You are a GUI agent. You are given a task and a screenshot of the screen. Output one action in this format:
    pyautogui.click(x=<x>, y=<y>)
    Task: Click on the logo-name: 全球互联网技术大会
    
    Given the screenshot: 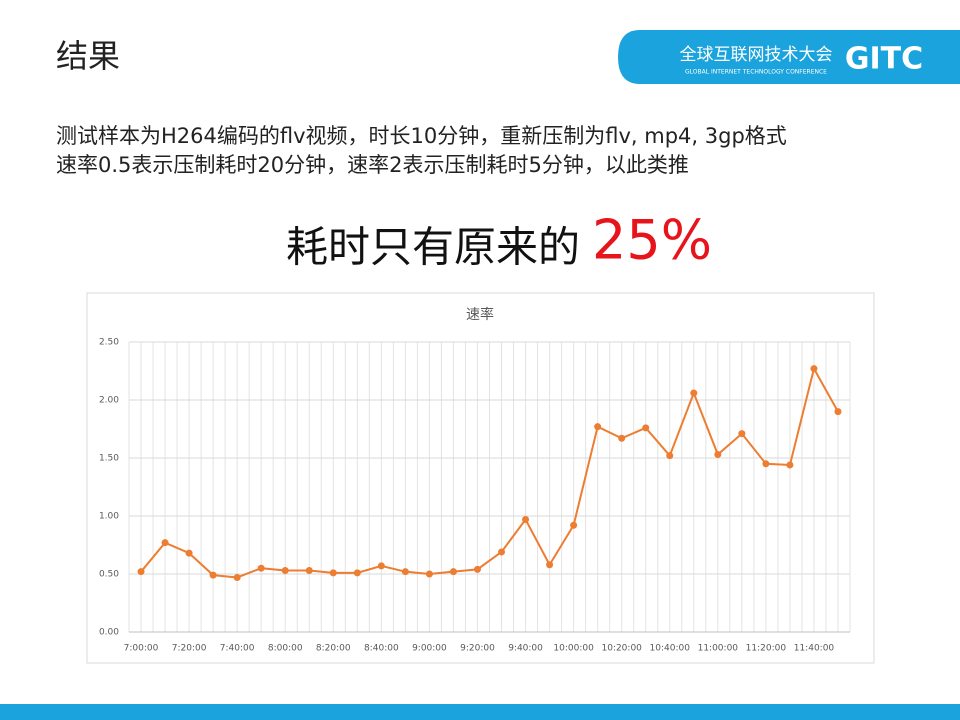 What is the action you would take?
    pyautogui.click(x=756, y=55)
    